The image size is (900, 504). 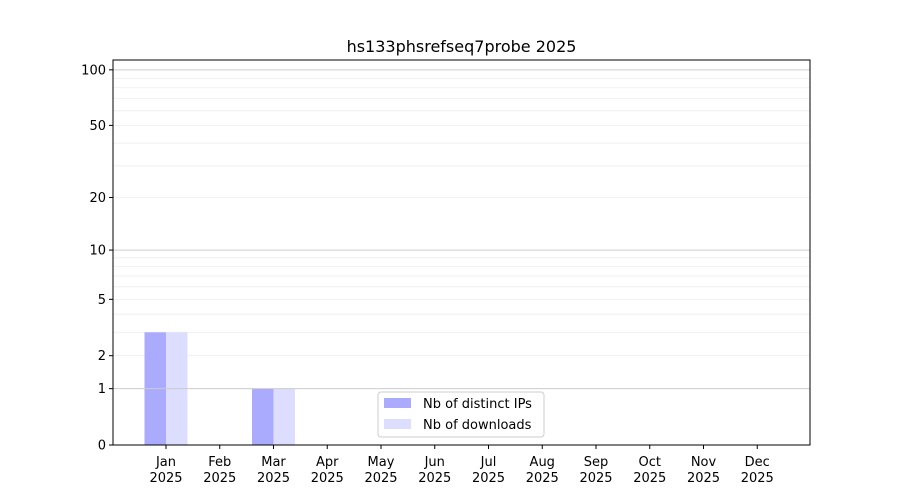 What do you see at coordinates (381, 462) in the screenshot?
I see `x-tick-label: May` at bounding box center [381, 462].